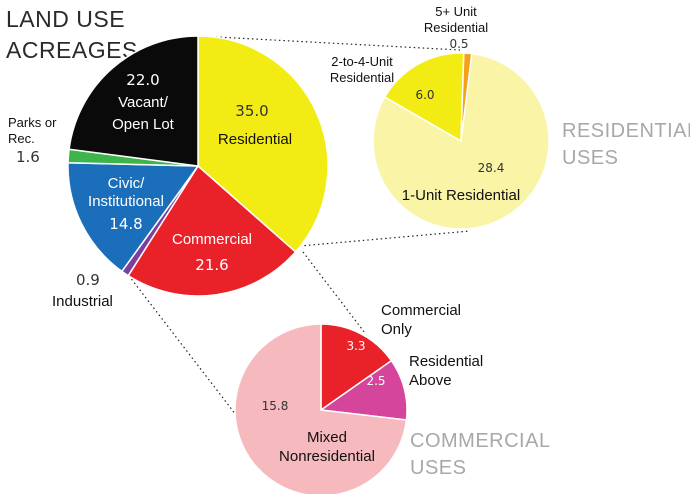 This screenshot has width=690, height=494. I want to click on parks-value: 1.6, so click(28, 157).